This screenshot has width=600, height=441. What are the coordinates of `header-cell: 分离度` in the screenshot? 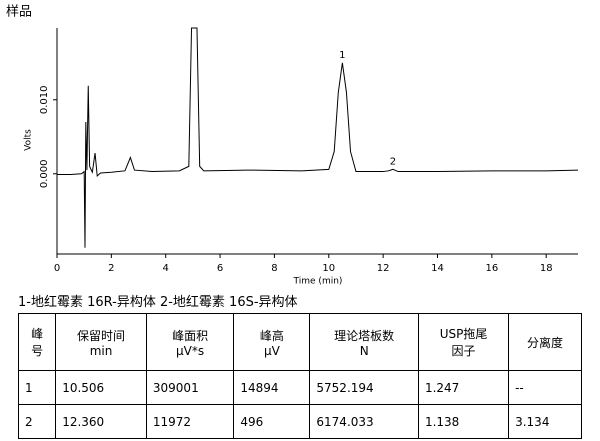 It's located at (545, 342).